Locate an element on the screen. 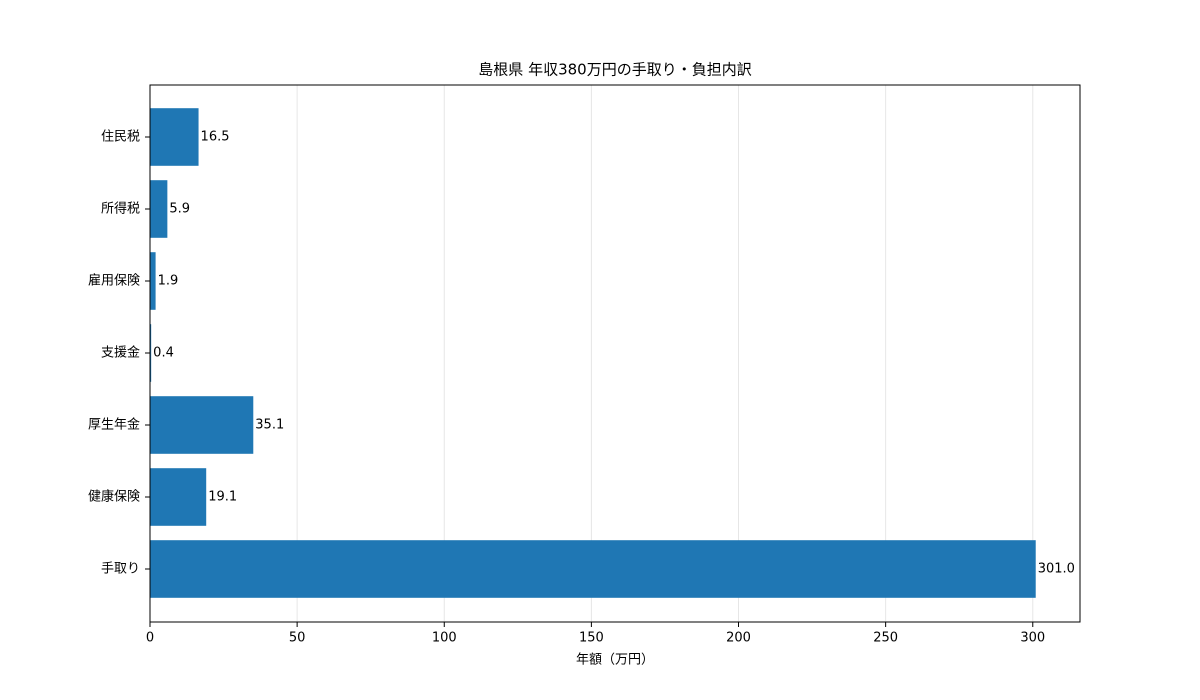 This screenshot has width=1200, height=700. x-tick-label: 0 is located at coordinates (150, 638).